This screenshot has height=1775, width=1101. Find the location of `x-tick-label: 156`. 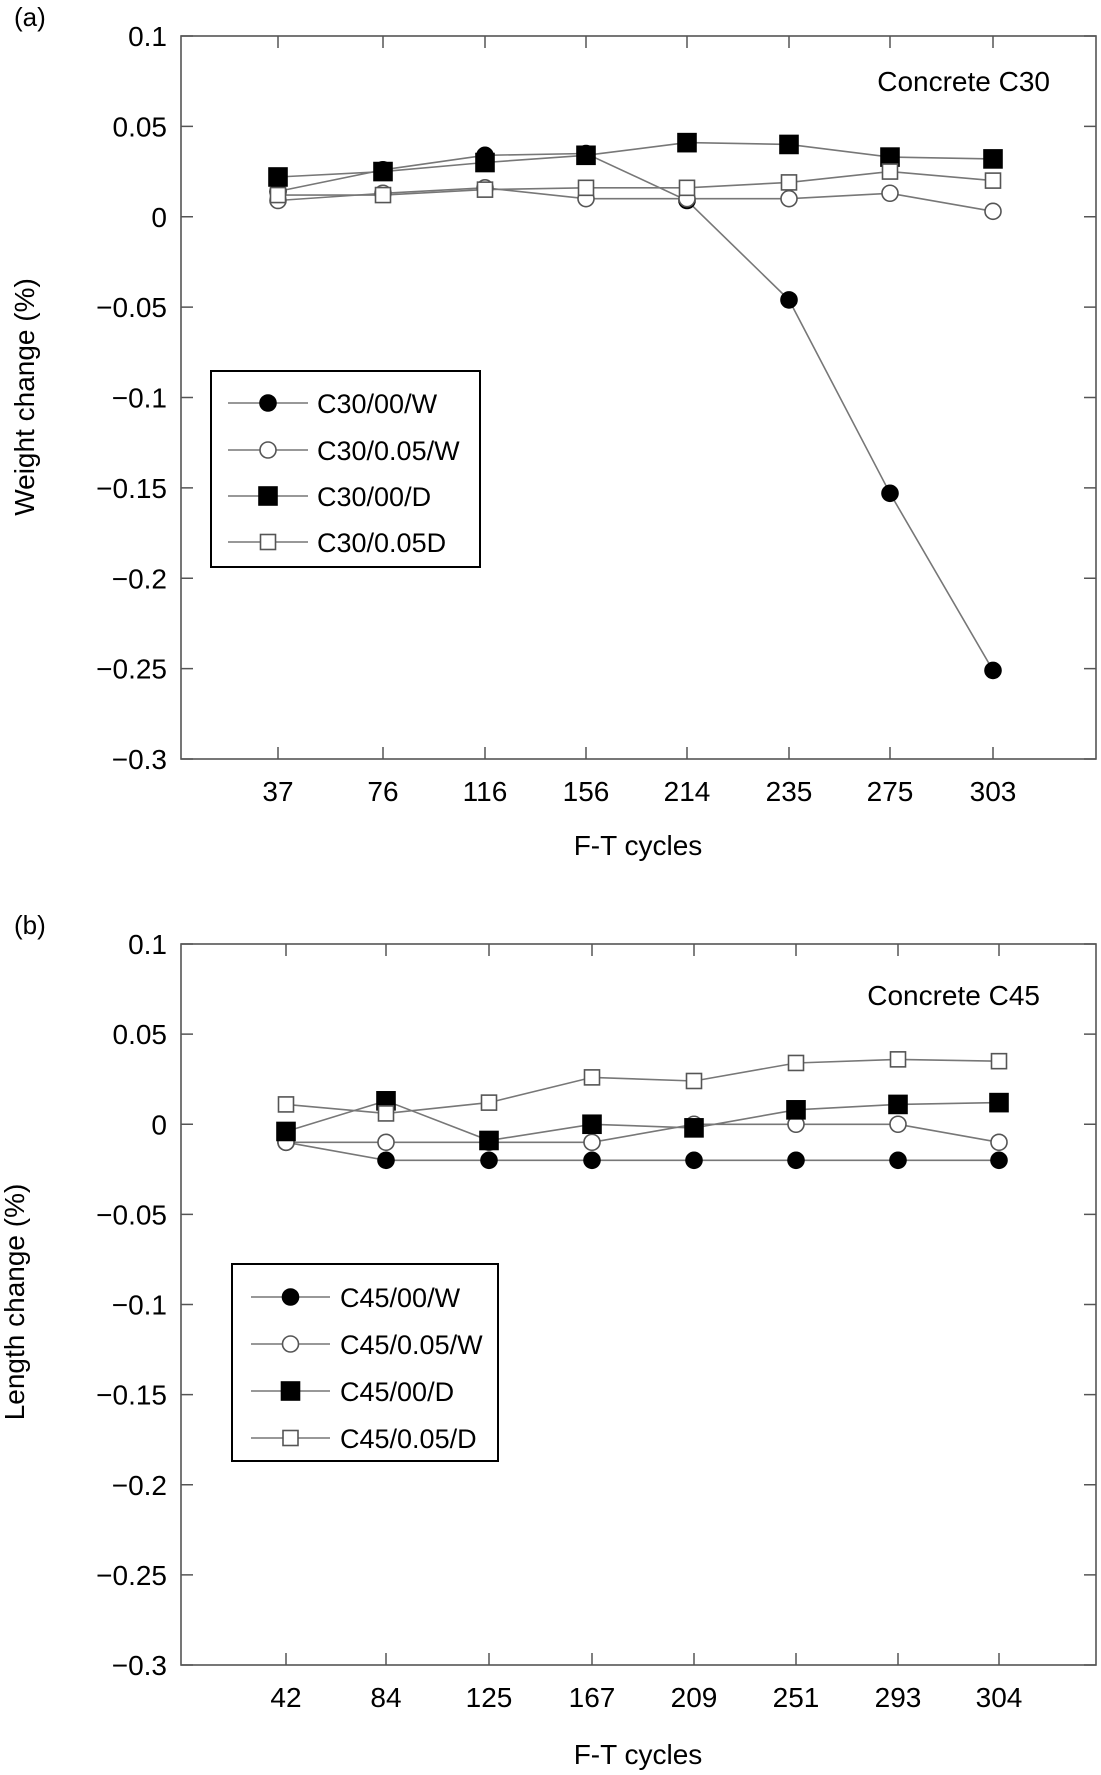

x-tick-label: 156 is located at coordinates (586, 791).